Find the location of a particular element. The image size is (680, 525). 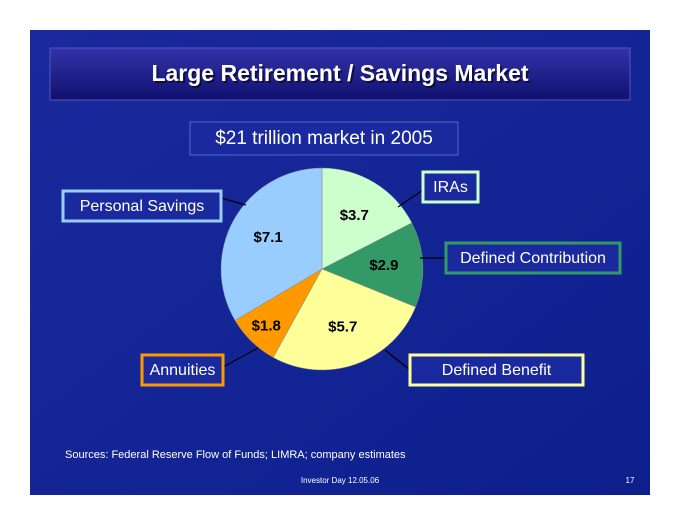

title-shadow: Large Retirement / Savings Market is located at coordinates (341, 75).